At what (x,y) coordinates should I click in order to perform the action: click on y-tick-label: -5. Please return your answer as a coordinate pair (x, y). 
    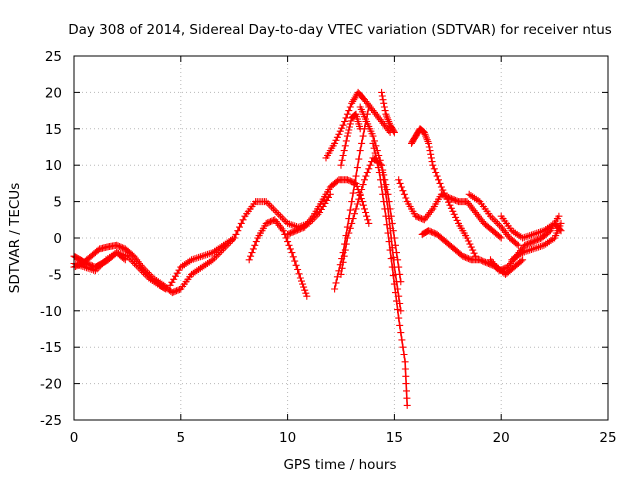
    Looking at the image, I should click on (55, 275).